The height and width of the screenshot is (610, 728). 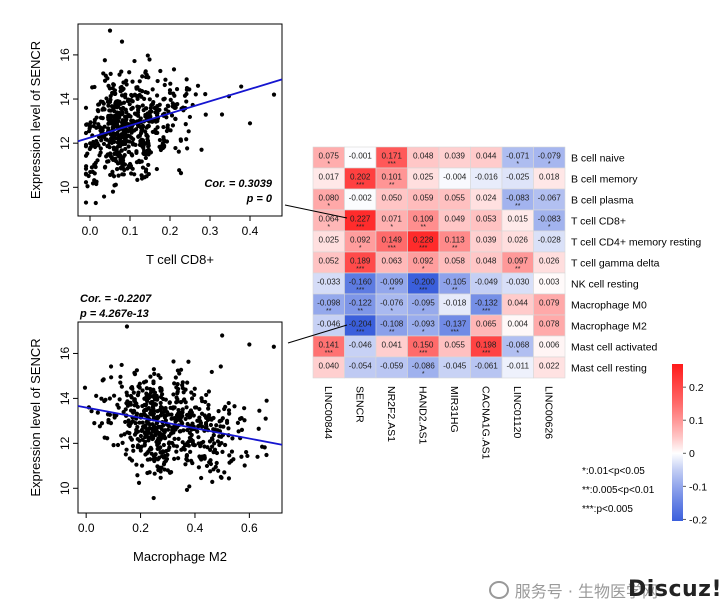 What do you see at coordinates (328, 227) in the screenshot?
I see `heatmap-cell-stars: *` at bounding box center [328, 227].